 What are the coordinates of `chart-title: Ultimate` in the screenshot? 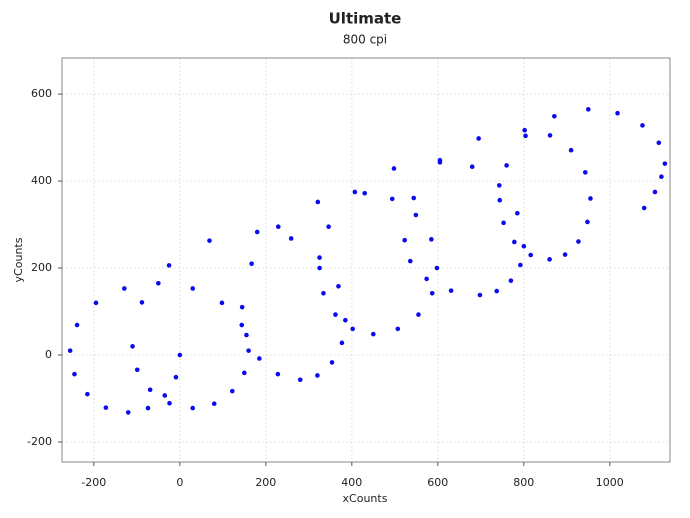 It's located at (365, 19).